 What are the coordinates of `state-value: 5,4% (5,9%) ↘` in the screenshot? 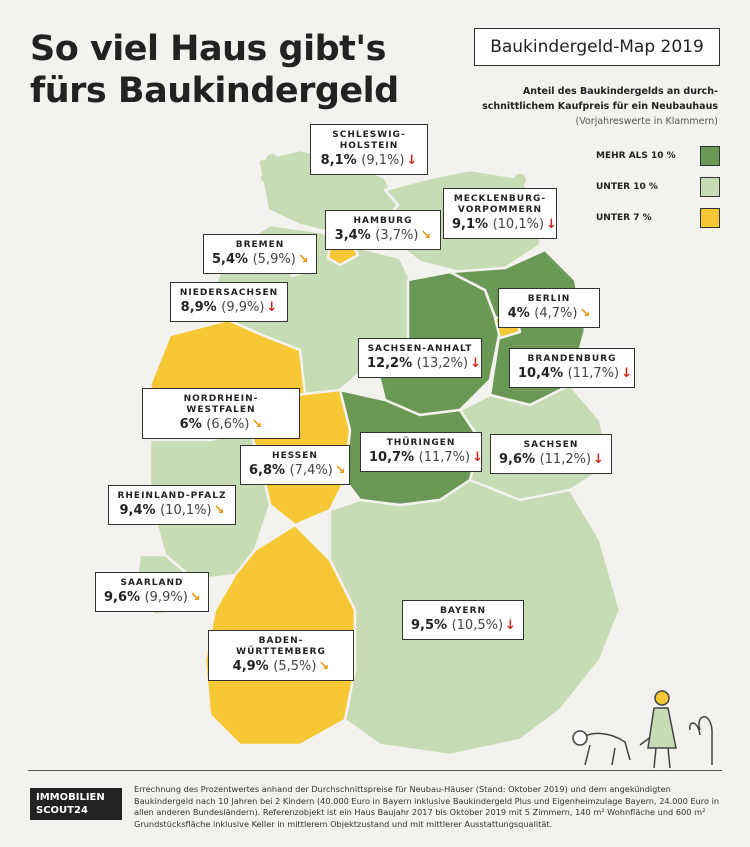 It's located at (260, 259).